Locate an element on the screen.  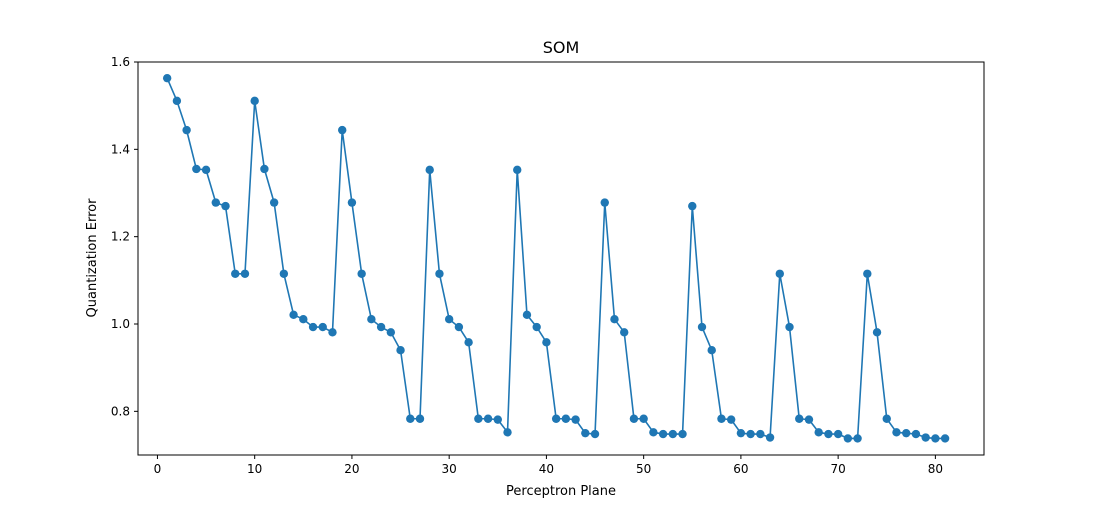
x-axis-ticks: 0 10 20 30 40 50 60 70 80 is located at coordinates (548, 465).